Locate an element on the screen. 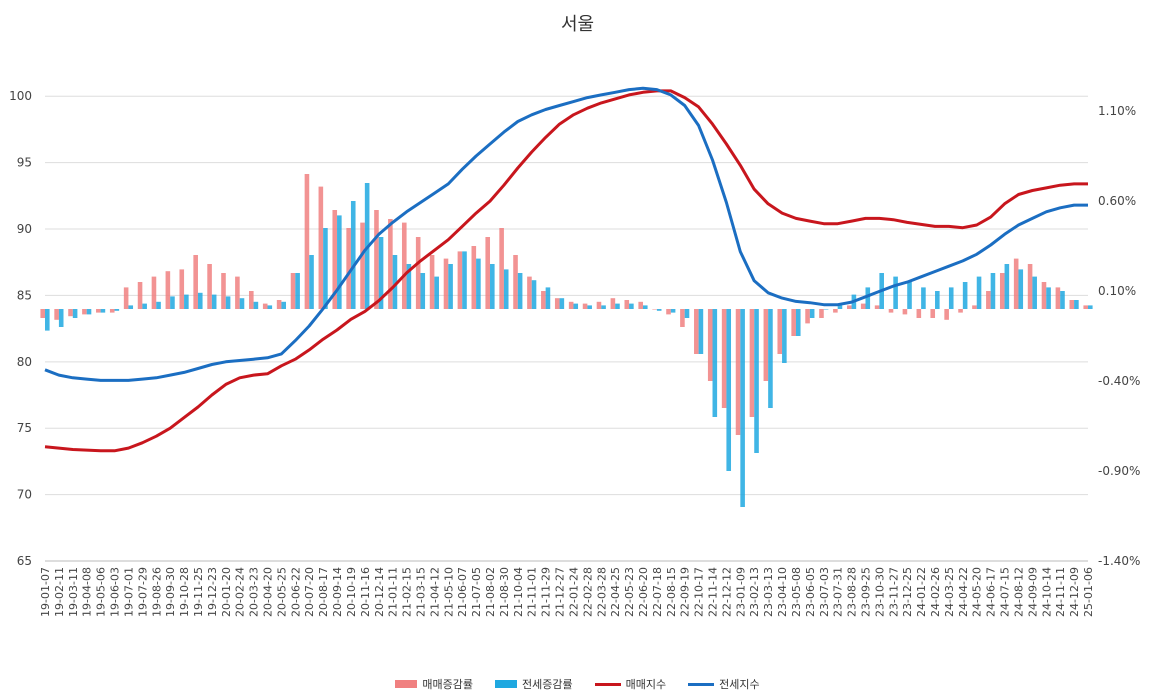 Image resolution: width=1155 pixels, height=697 pixels. x-axis-tick-label: 24-05-20 is located at coordinates (977, 592).